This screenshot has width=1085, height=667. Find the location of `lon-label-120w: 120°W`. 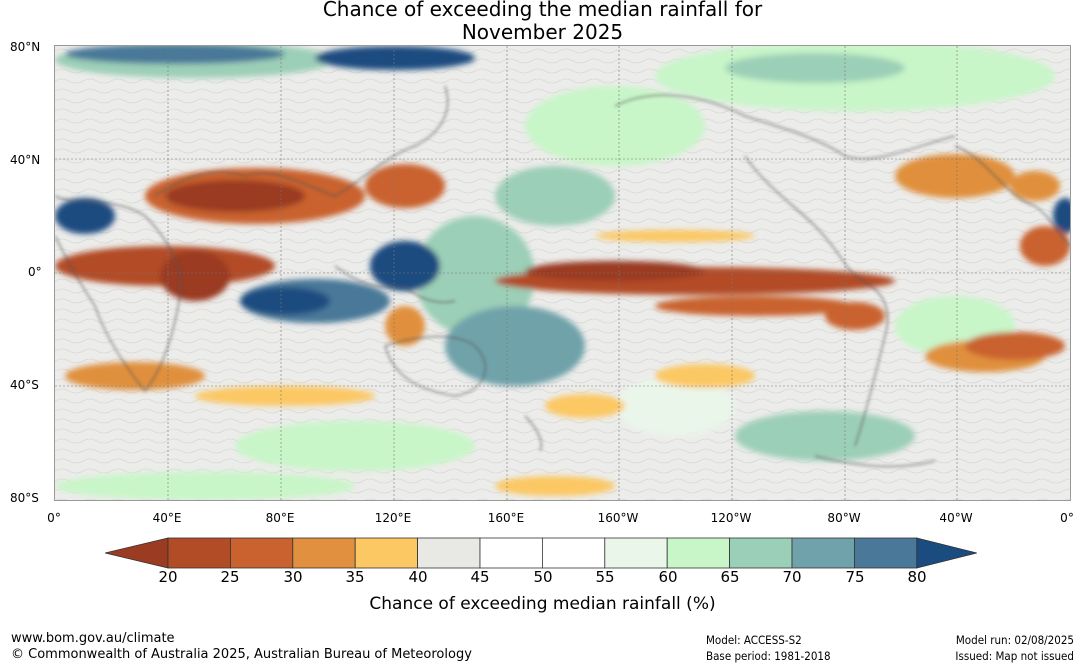

lon-label-120w: 120°W is located at coordinates (731, 518).